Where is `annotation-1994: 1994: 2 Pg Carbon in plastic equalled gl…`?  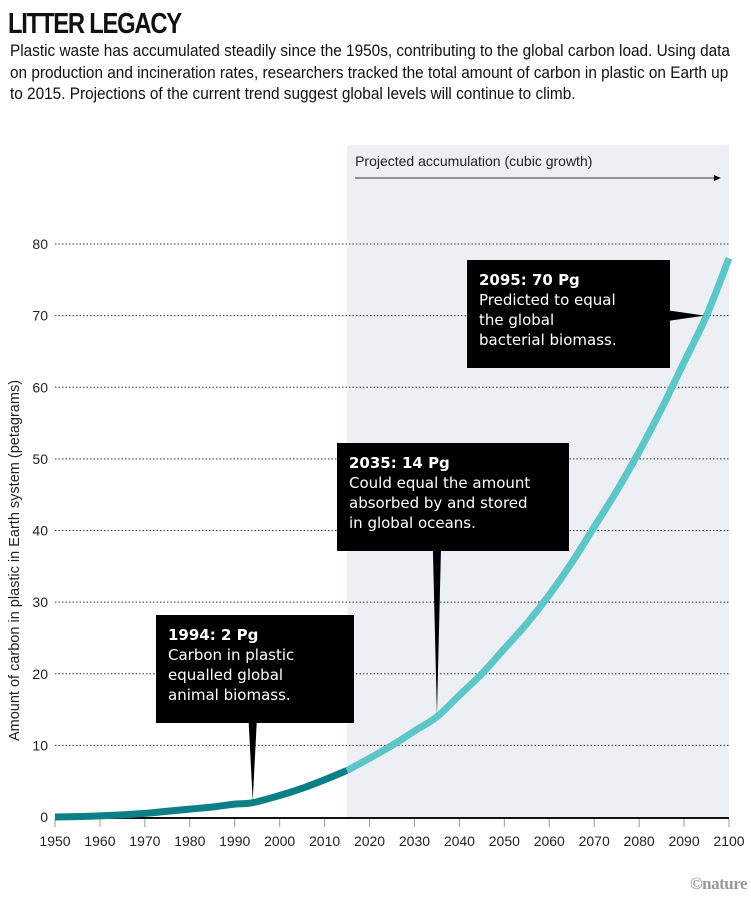
annotation-1994: 1994: 2 Pg Carbon in plastic equalled gl… is located at coordinates (255, 669).